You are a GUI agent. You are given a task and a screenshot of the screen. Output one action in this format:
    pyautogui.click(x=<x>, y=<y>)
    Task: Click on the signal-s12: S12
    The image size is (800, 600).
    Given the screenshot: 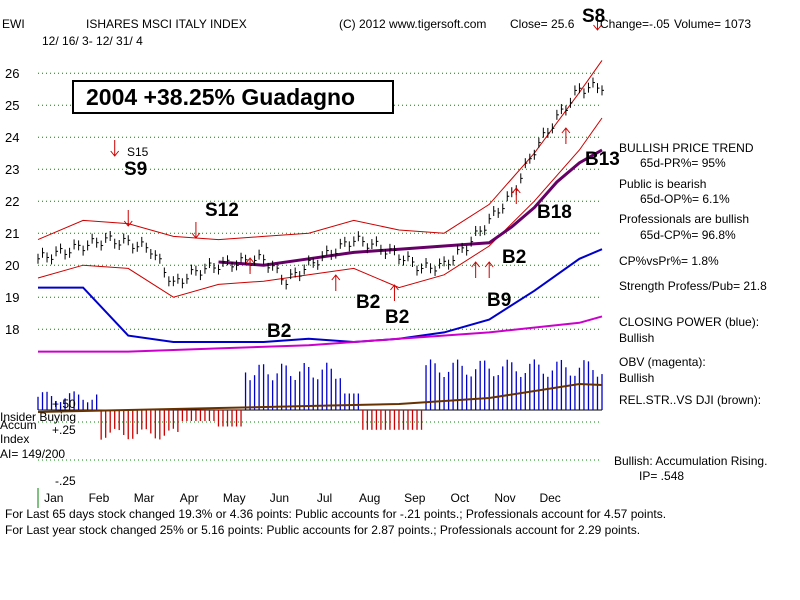 What is the action you would take?
    pyautogui.click(x=222, y=210)
    